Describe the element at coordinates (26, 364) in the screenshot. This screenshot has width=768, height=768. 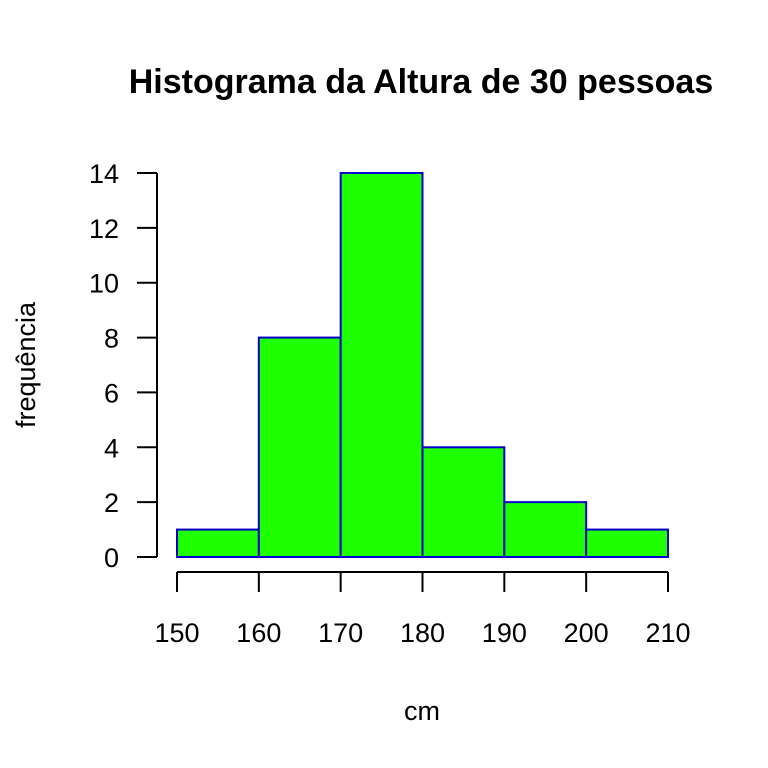
I see `y-axis-label: frequência` at that location.